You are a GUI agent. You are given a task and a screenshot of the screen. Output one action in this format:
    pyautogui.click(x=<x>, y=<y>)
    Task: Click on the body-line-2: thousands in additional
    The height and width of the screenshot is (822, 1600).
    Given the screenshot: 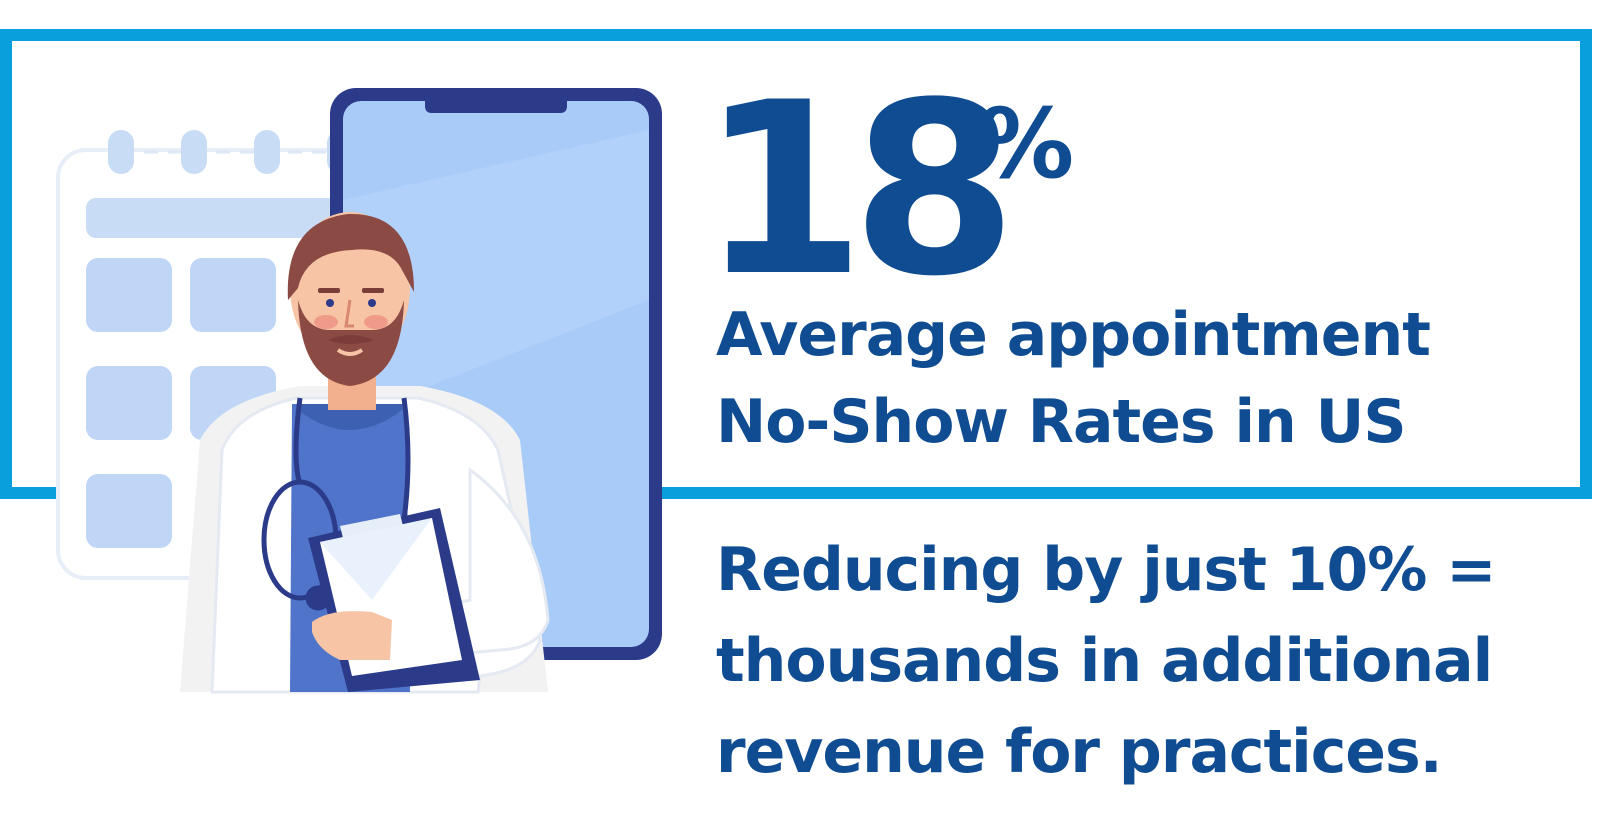 What is the action you would take?
    pyautogui.click(x=1104, y=661)
    